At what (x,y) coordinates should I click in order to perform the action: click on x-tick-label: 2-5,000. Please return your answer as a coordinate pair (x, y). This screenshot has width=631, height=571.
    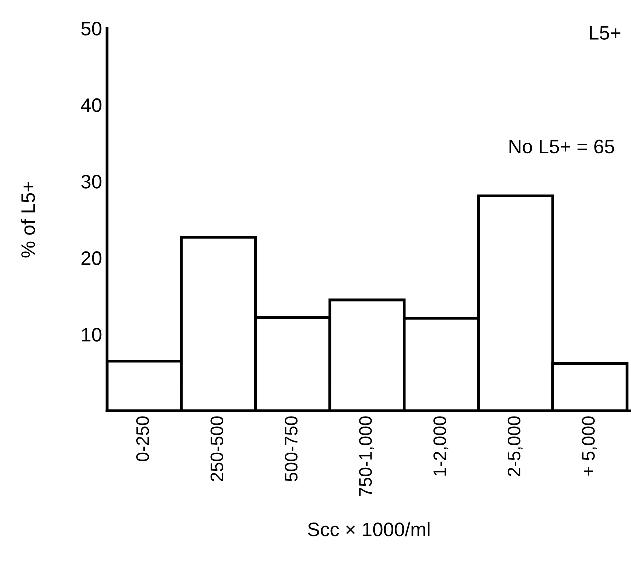
    Looking at the image, I should click on (515, 446).